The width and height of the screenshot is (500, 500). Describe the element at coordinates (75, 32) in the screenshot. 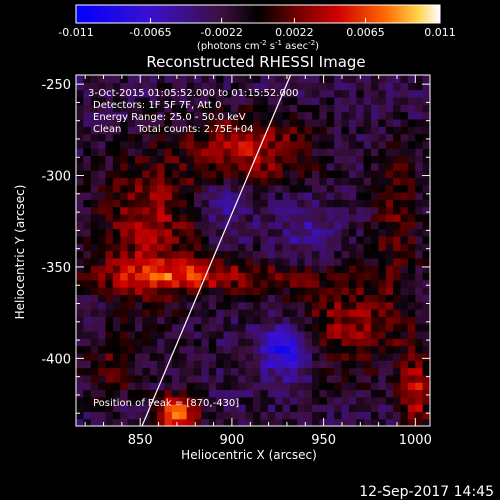

I see `colorbar-tick-label: -0.011` at that location.